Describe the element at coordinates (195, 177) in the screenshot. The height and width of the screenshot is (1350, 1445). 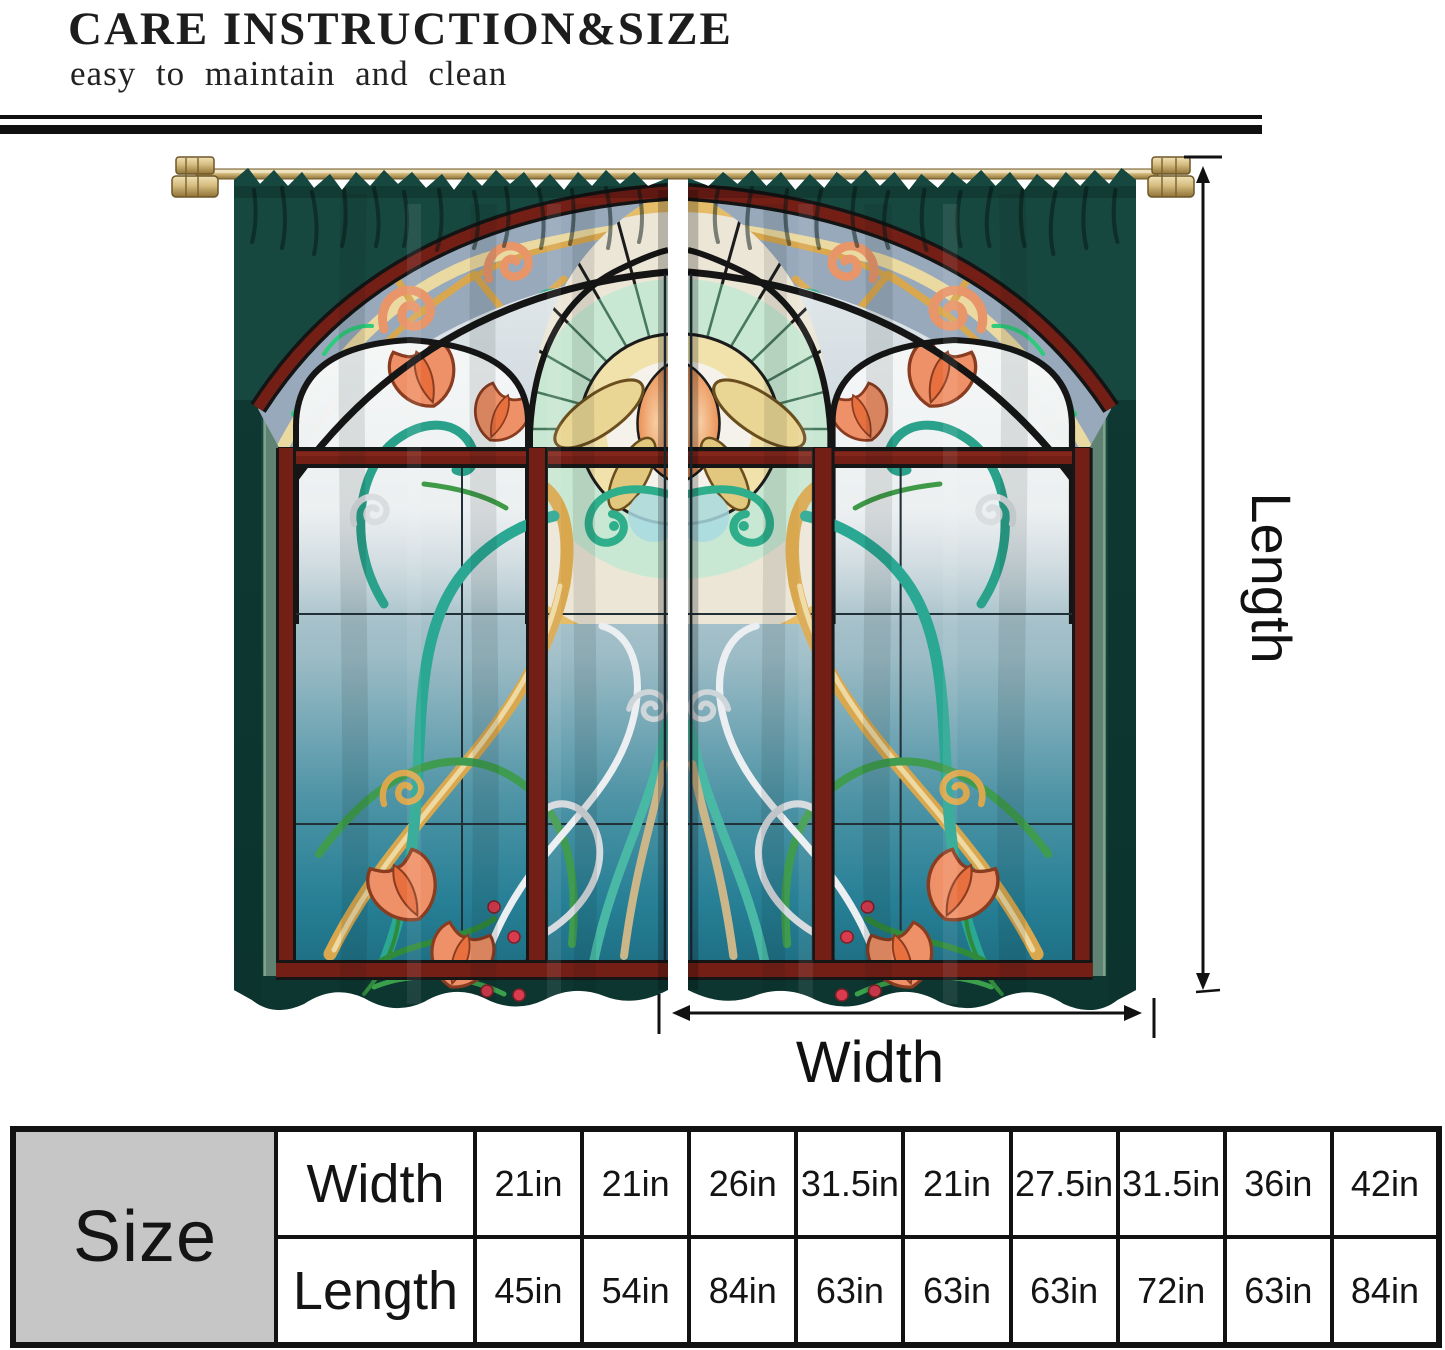
I see `left-finial` at that location.